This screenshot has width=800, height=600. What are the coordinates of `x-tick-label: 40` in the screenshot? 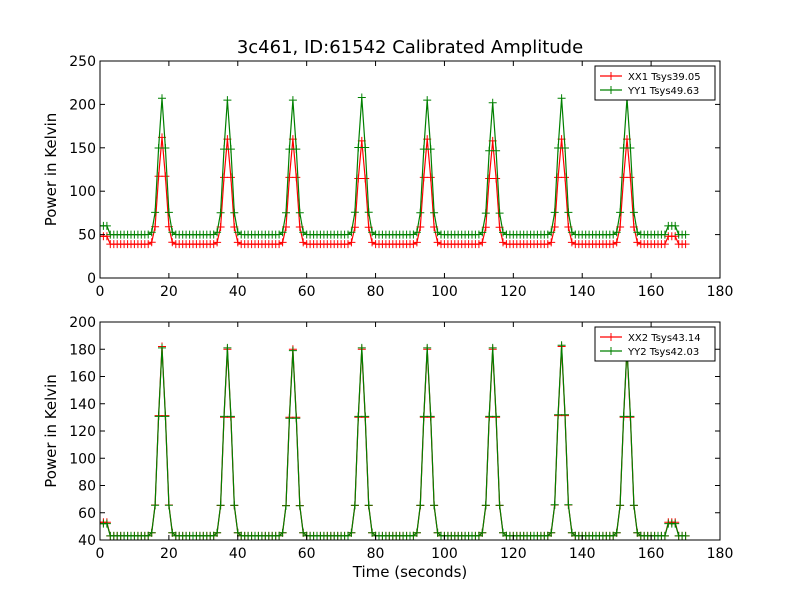 It's located at (238, 554).